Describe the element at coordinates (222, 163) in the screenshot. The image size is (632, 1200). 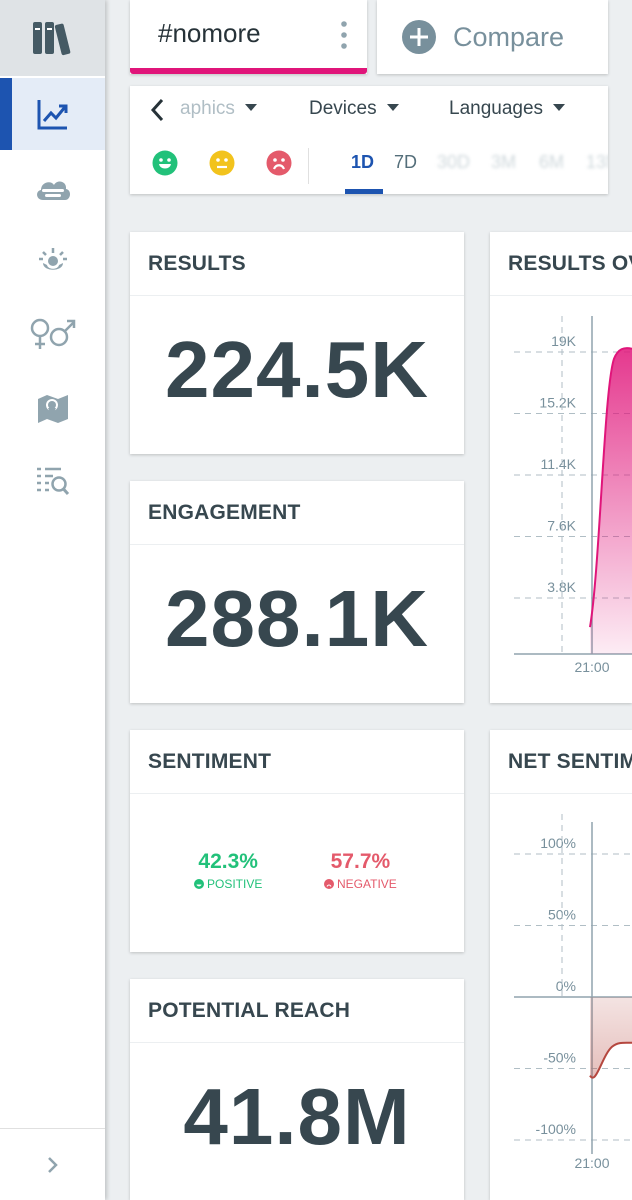
I see `neutral-face-icon` at that location.